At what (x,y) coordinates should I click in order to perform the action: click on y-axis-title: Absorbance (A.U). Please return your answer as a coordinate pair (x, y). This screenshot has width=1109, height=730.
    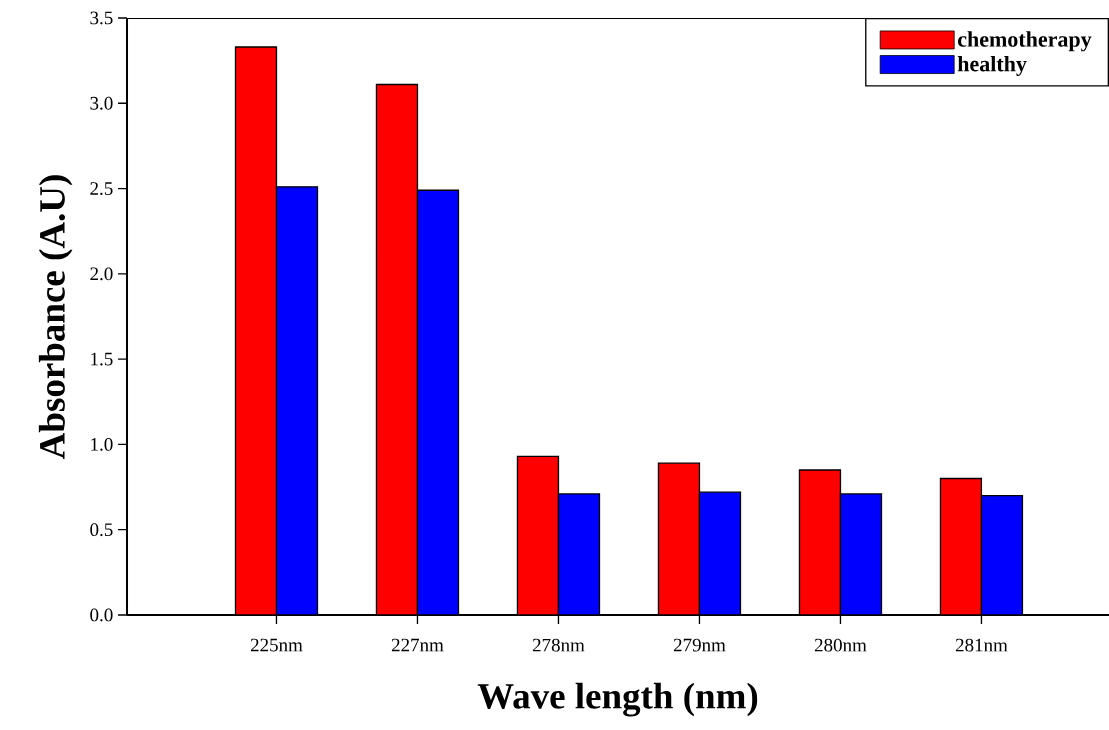
    Looking at the image, I should click on (55, 317).